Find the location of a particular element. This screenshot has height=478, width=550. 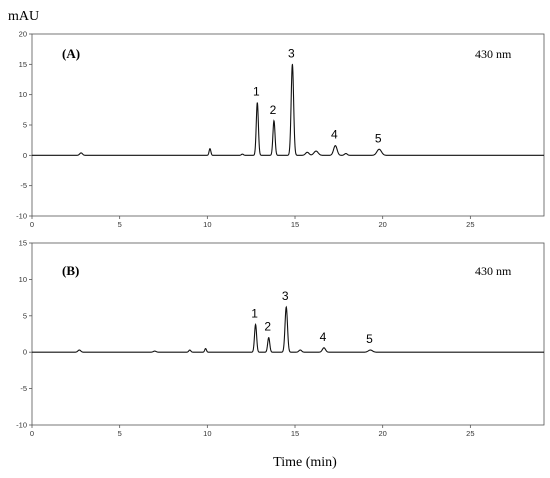

x-axis-label: Time (min) is located at coordinates (305, 462).